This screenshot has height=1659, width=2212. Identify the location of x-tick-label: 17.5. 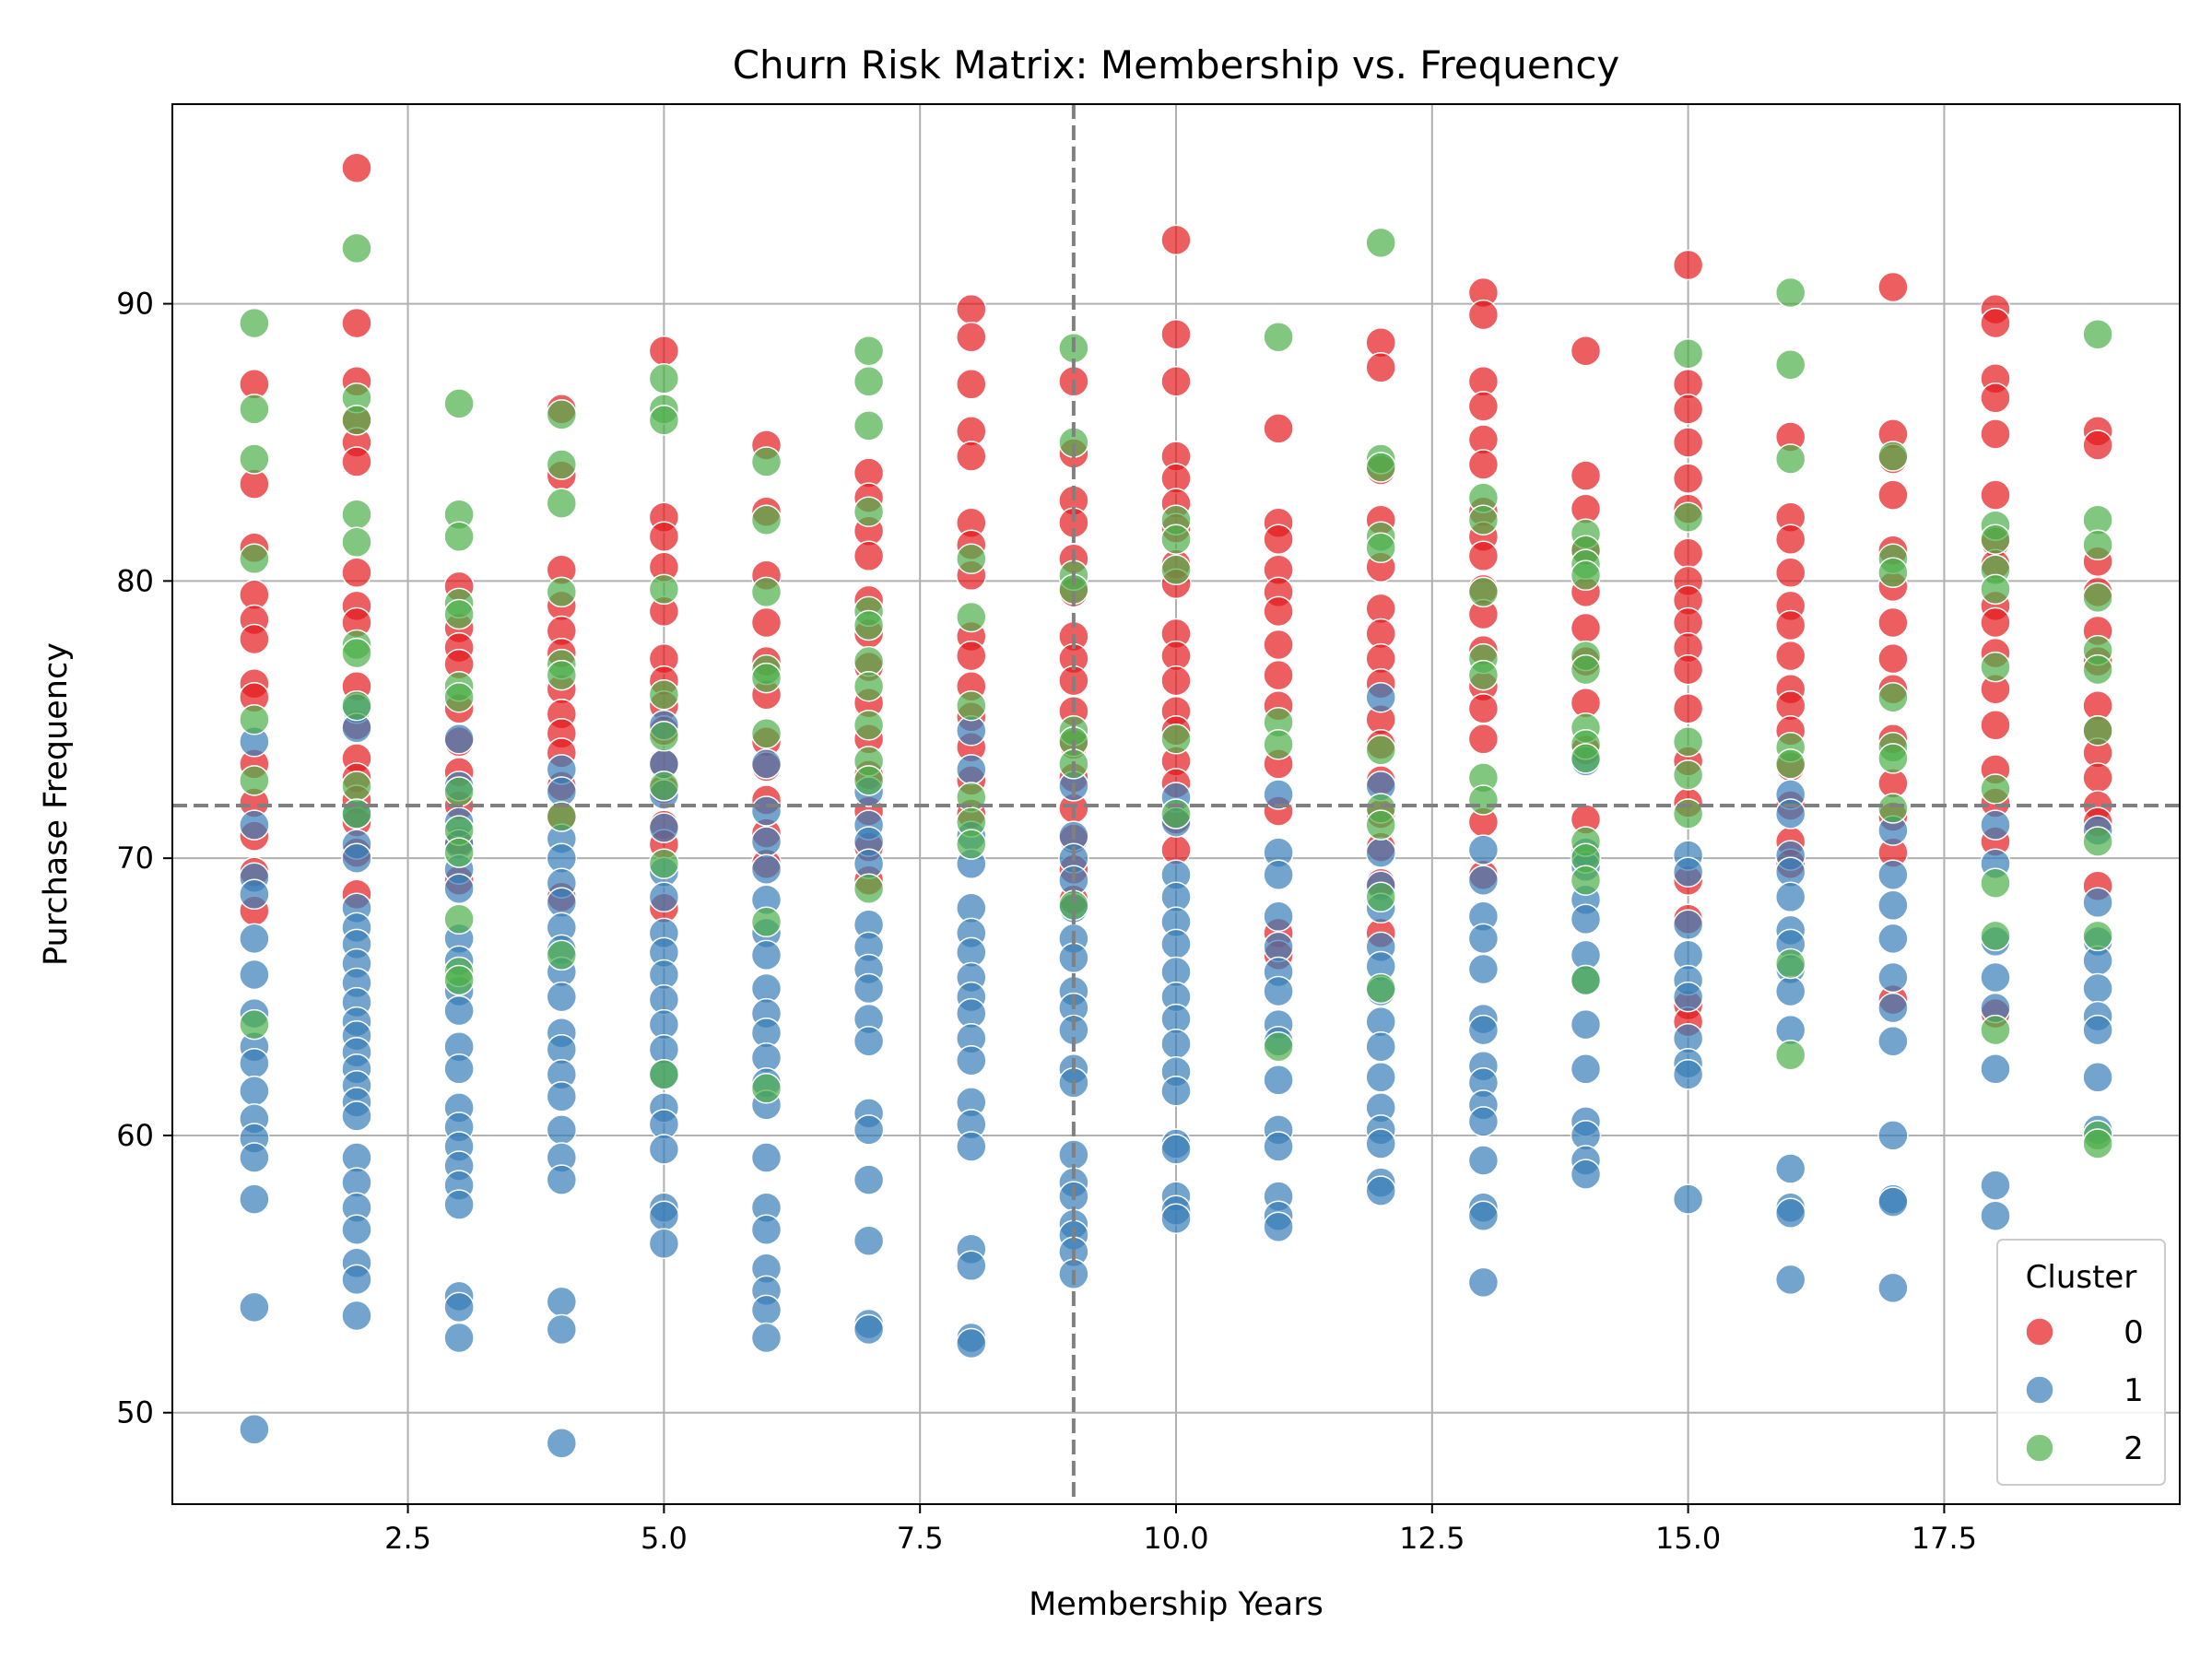
(1944, 1538).